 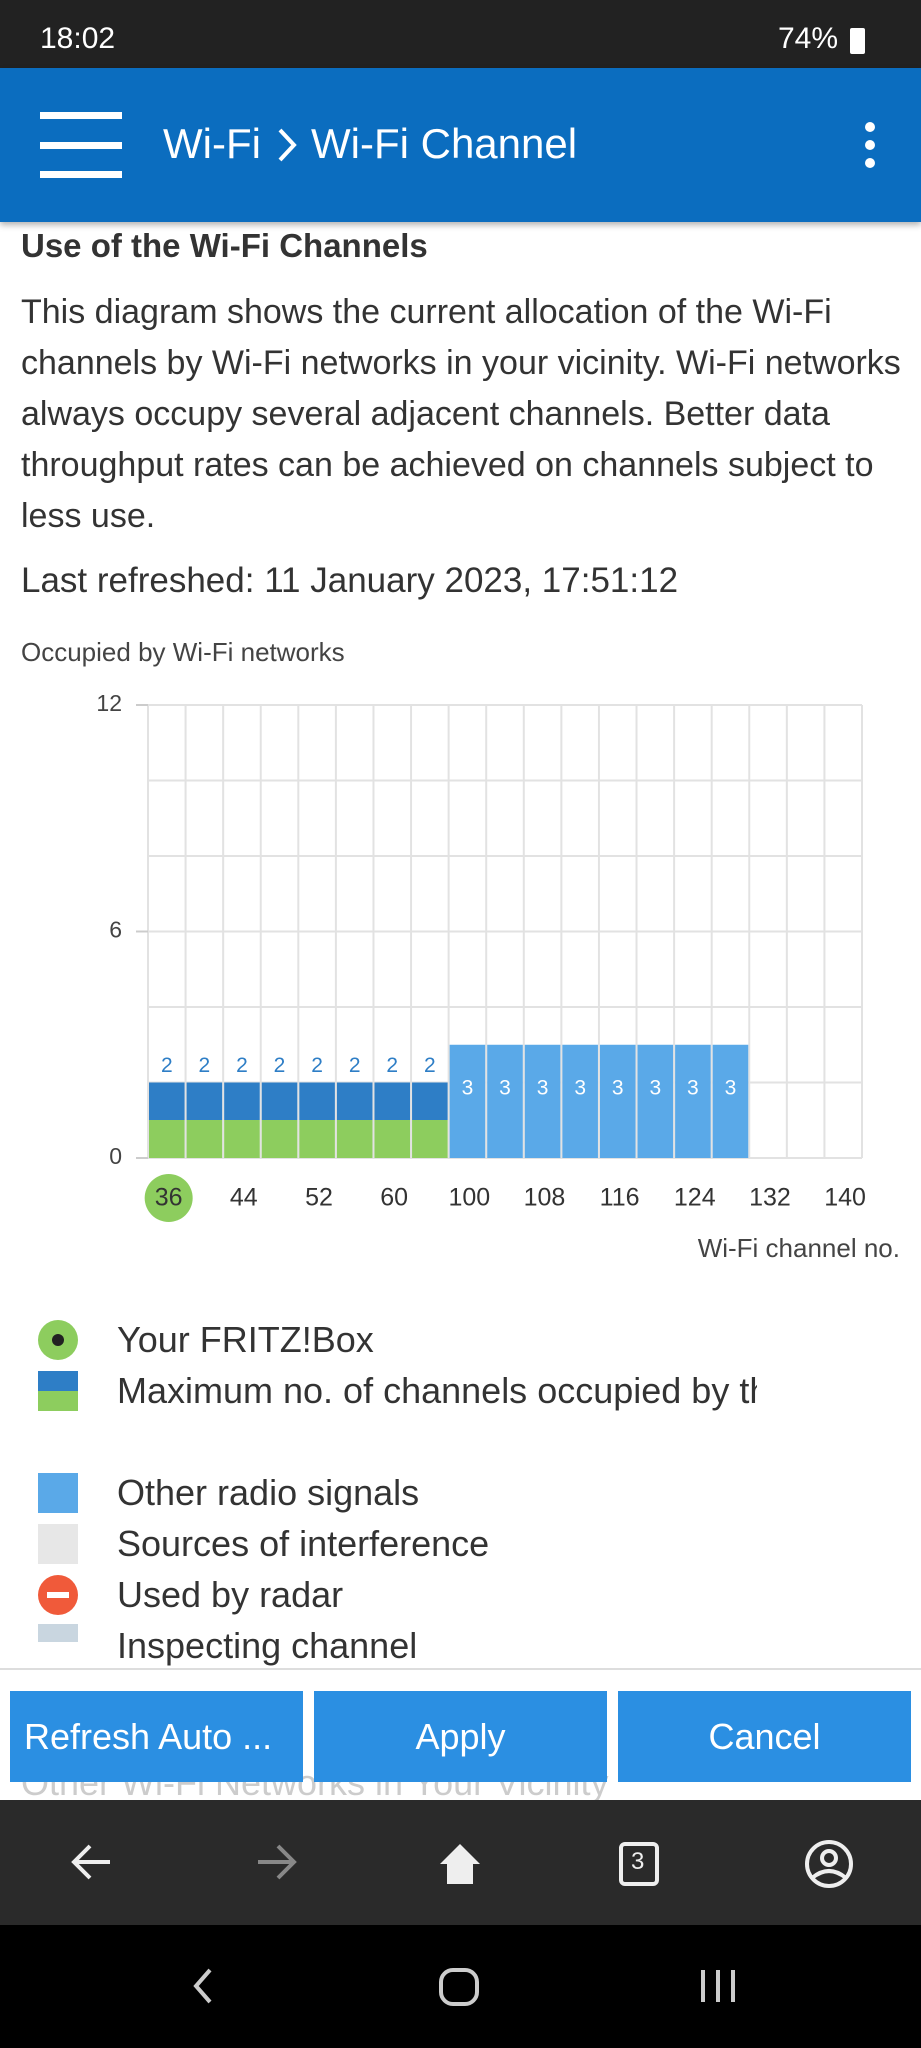 I want to click on legend-text: Used by radar, so click(x=230, y=1594).